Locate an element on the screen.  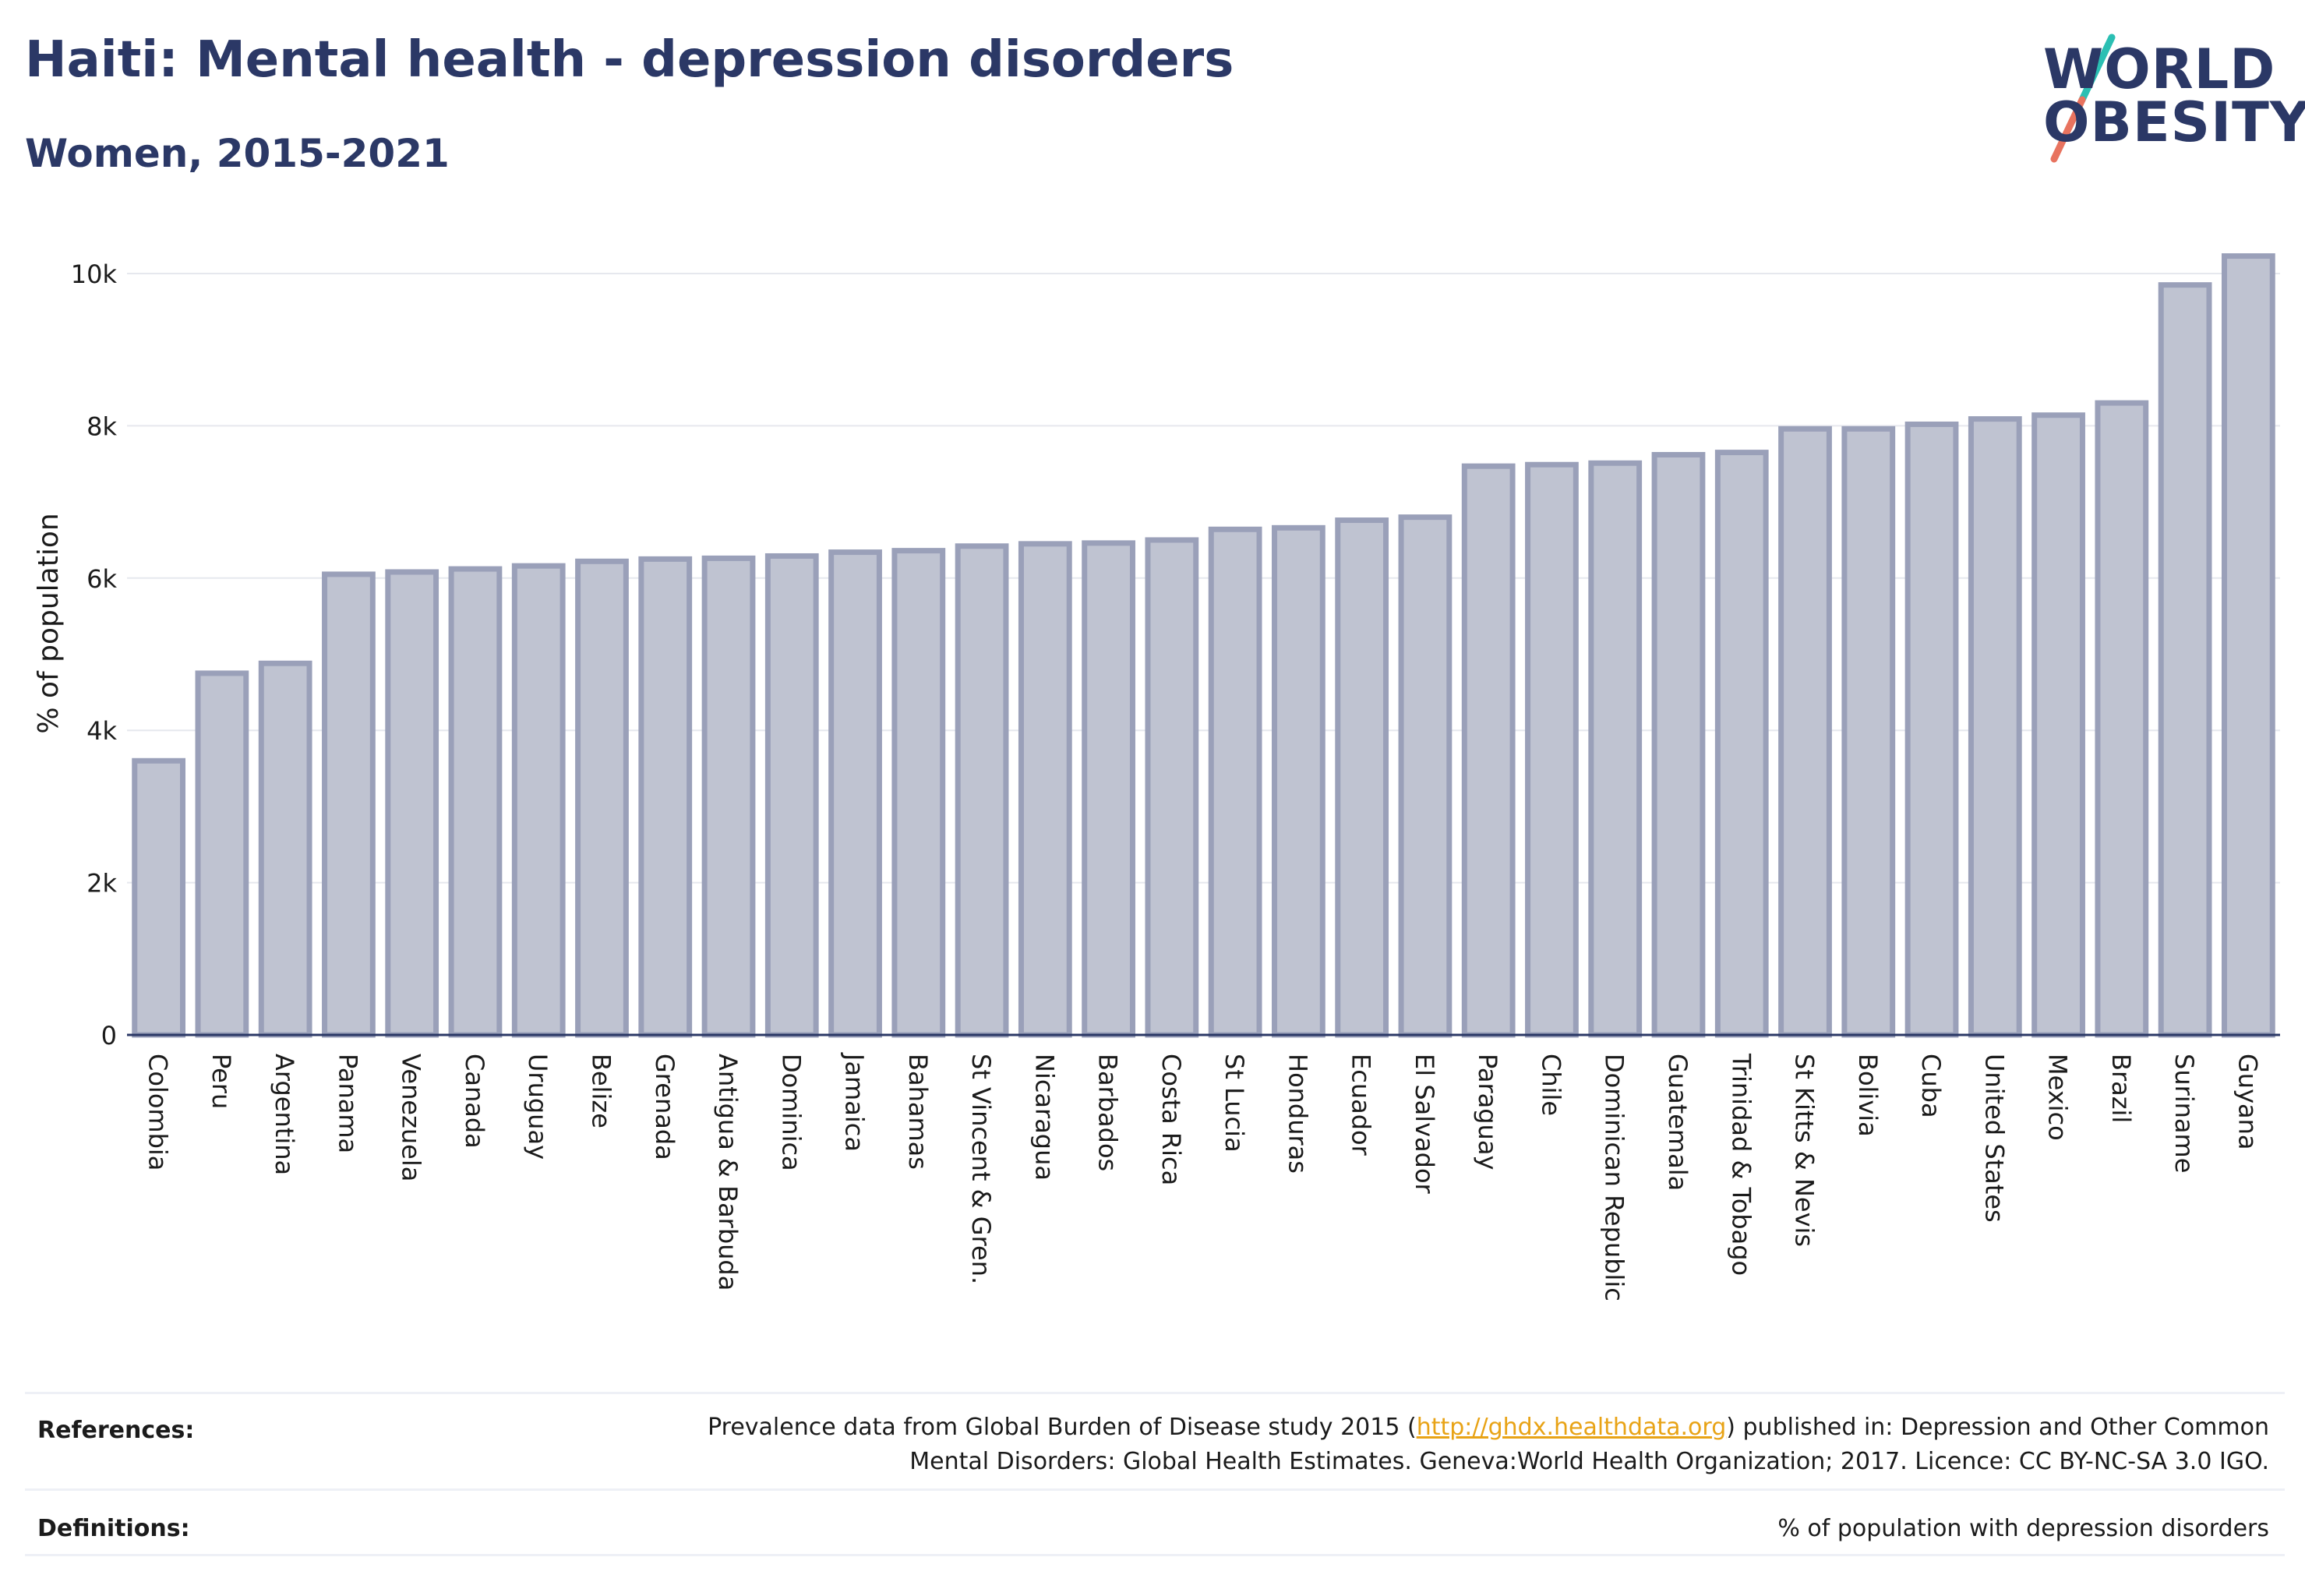
x-tick-label: Dominica is located at coordinates (791, 1112).